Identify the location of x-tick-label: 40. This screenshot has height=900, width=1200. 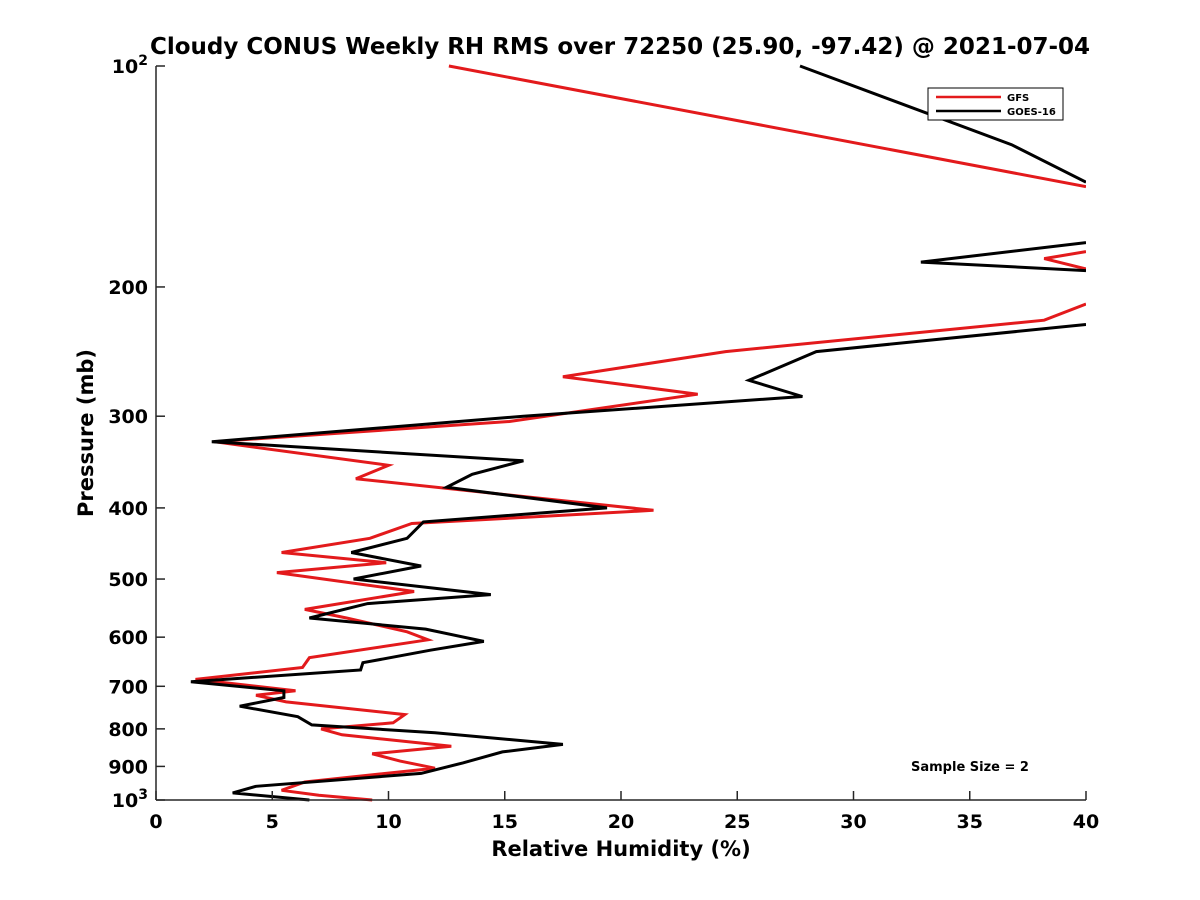
(1086, 822).